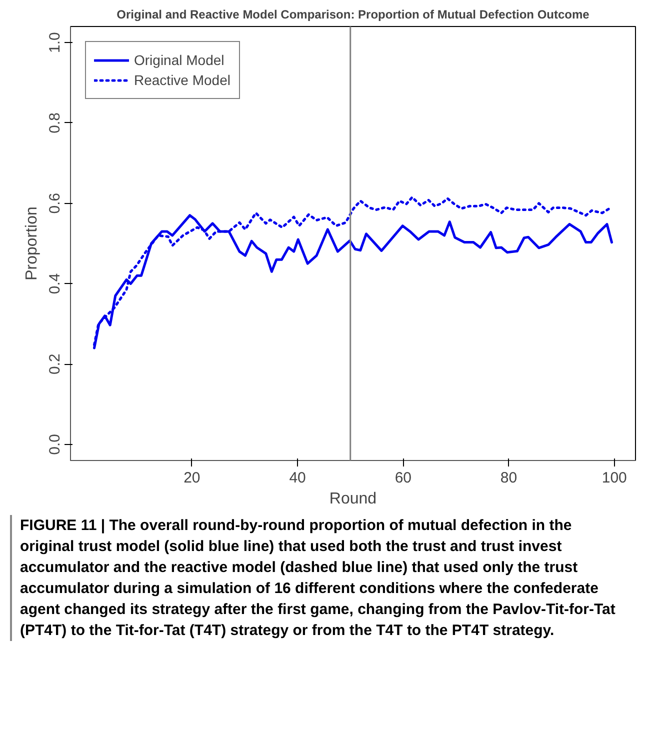 The width and height of the screenshot is (655, 738). Describe the element at coordinates (297, 478) in the screenshot. I see `x-tick-label: 40` at that location.